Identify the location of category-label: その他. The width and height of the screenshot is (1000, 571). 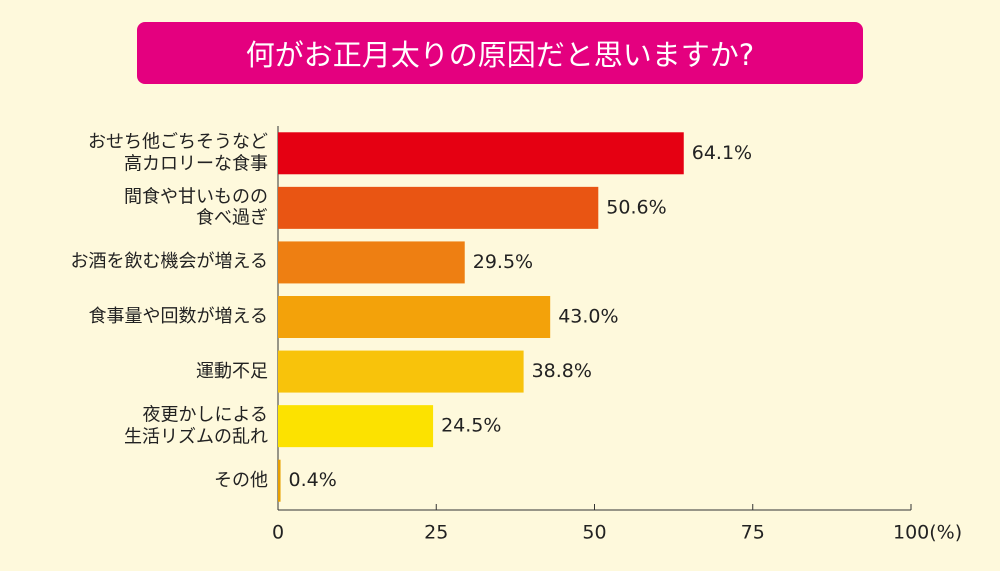
(241, 480).